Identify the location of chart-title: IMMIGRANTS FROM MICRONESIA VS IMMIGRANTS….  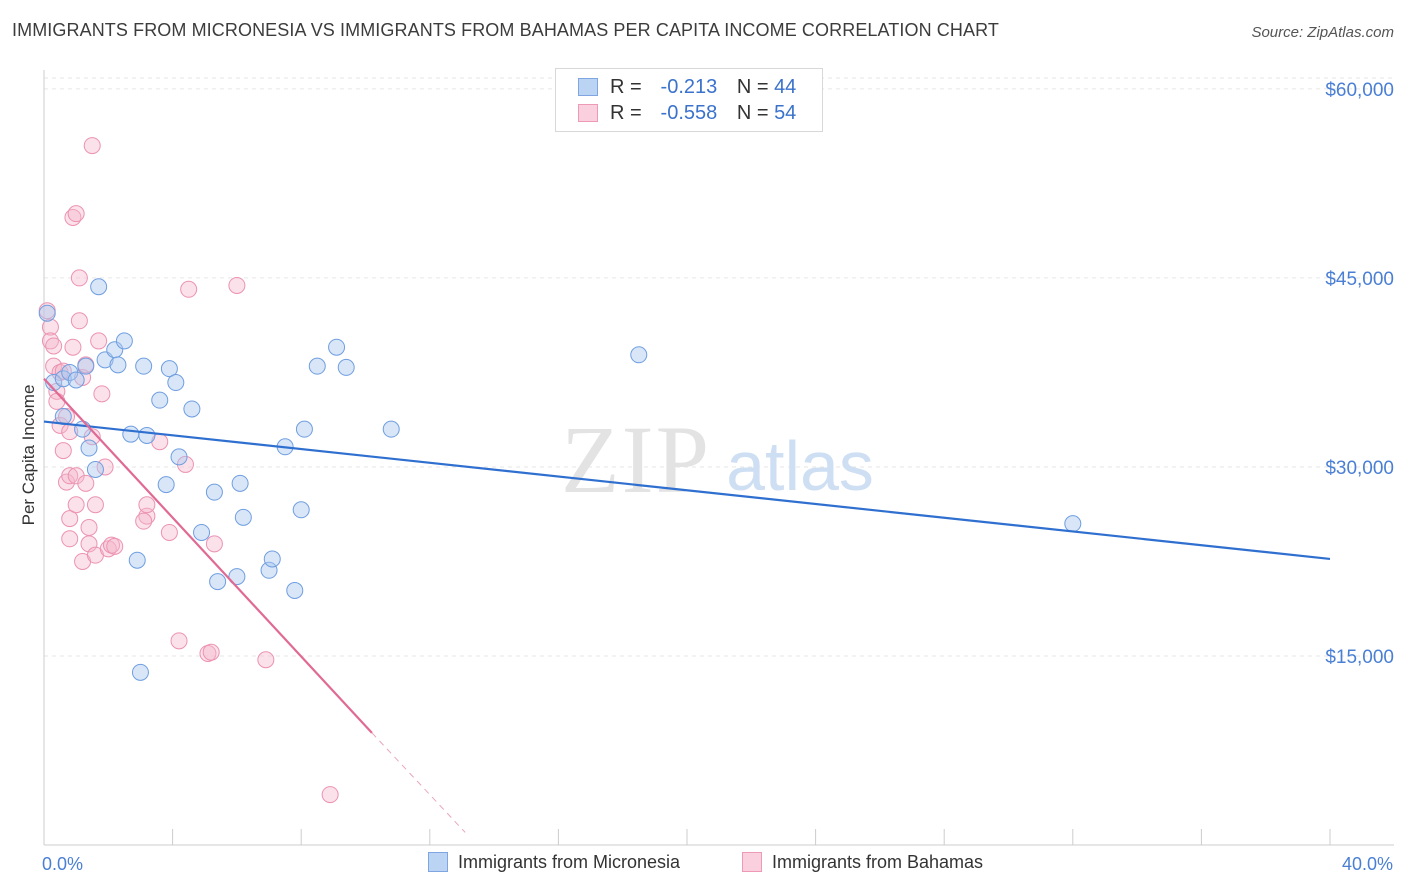
(505, 30).